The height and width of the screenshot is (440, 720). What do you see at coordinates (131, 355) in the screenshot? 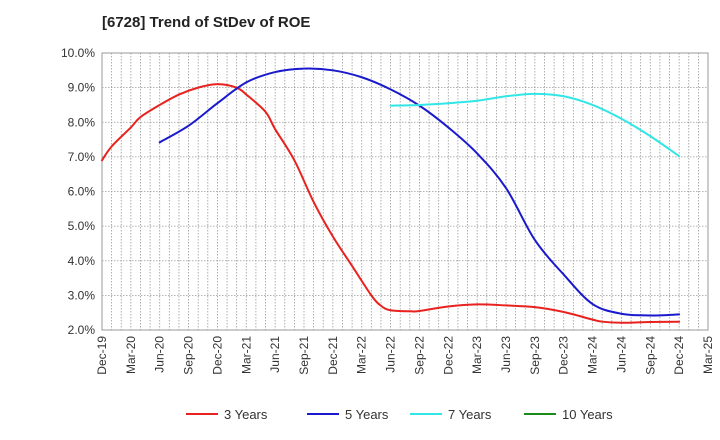
I see `x-tick-label: Mar-20` at bounding box center [131, 355].